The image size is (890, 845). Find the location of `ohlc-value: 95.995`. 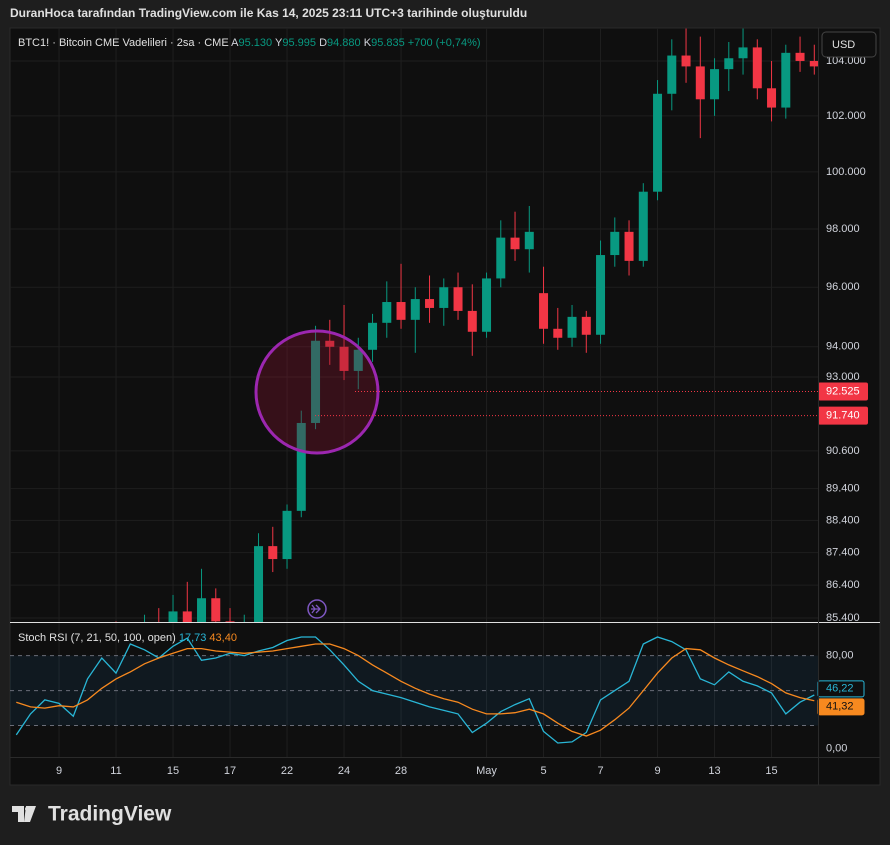

ohlc-value: 95.995 is located at coordinates (299, 43).